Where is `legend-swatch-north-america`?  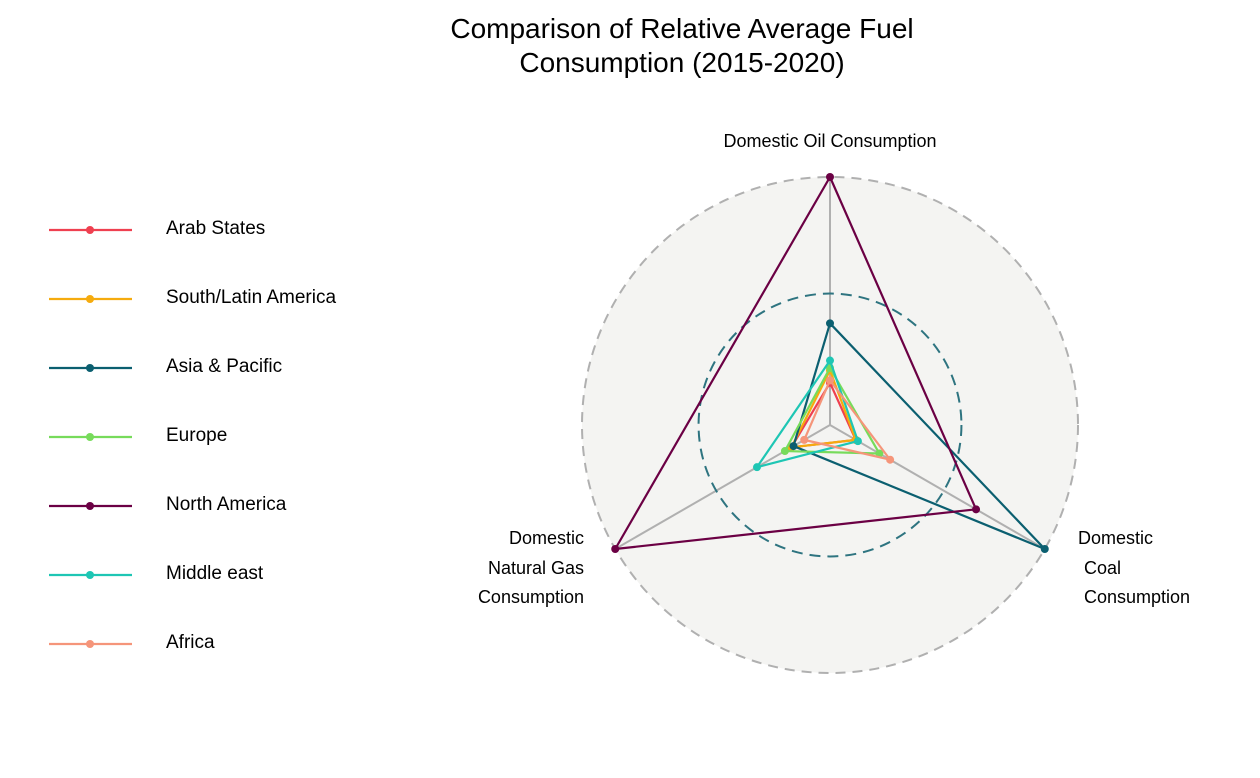
legend-swatch-north-america is located at coordinates (90, 506).